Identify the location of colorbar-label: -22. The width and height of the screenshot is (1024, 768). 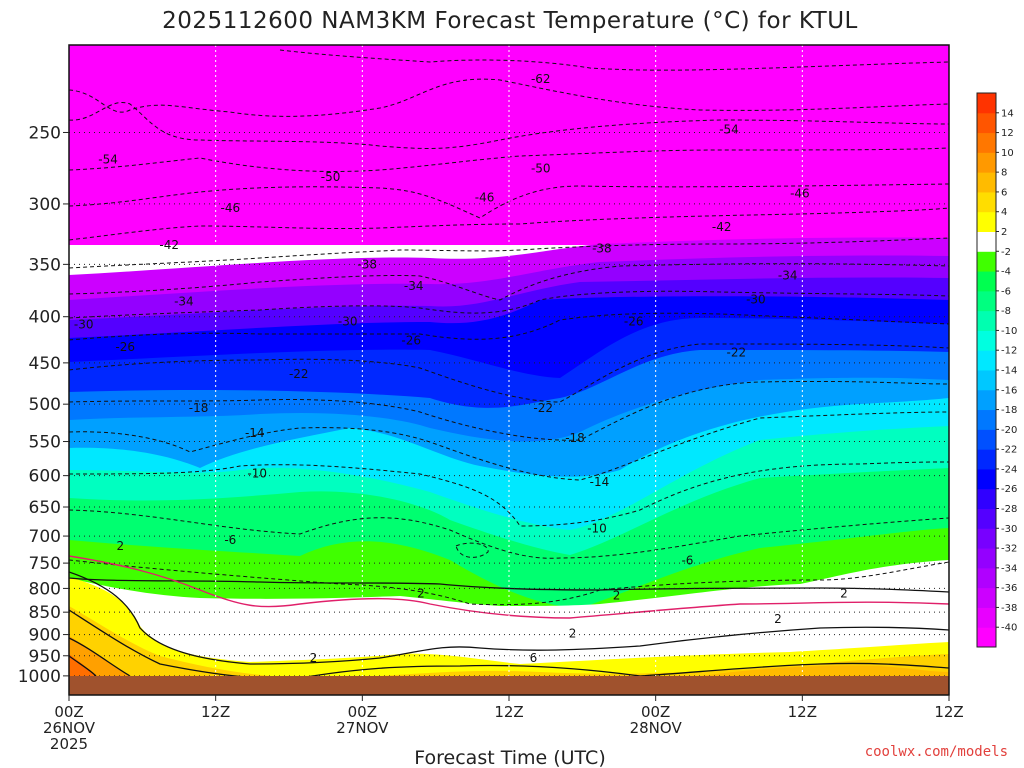
(1009, 450).